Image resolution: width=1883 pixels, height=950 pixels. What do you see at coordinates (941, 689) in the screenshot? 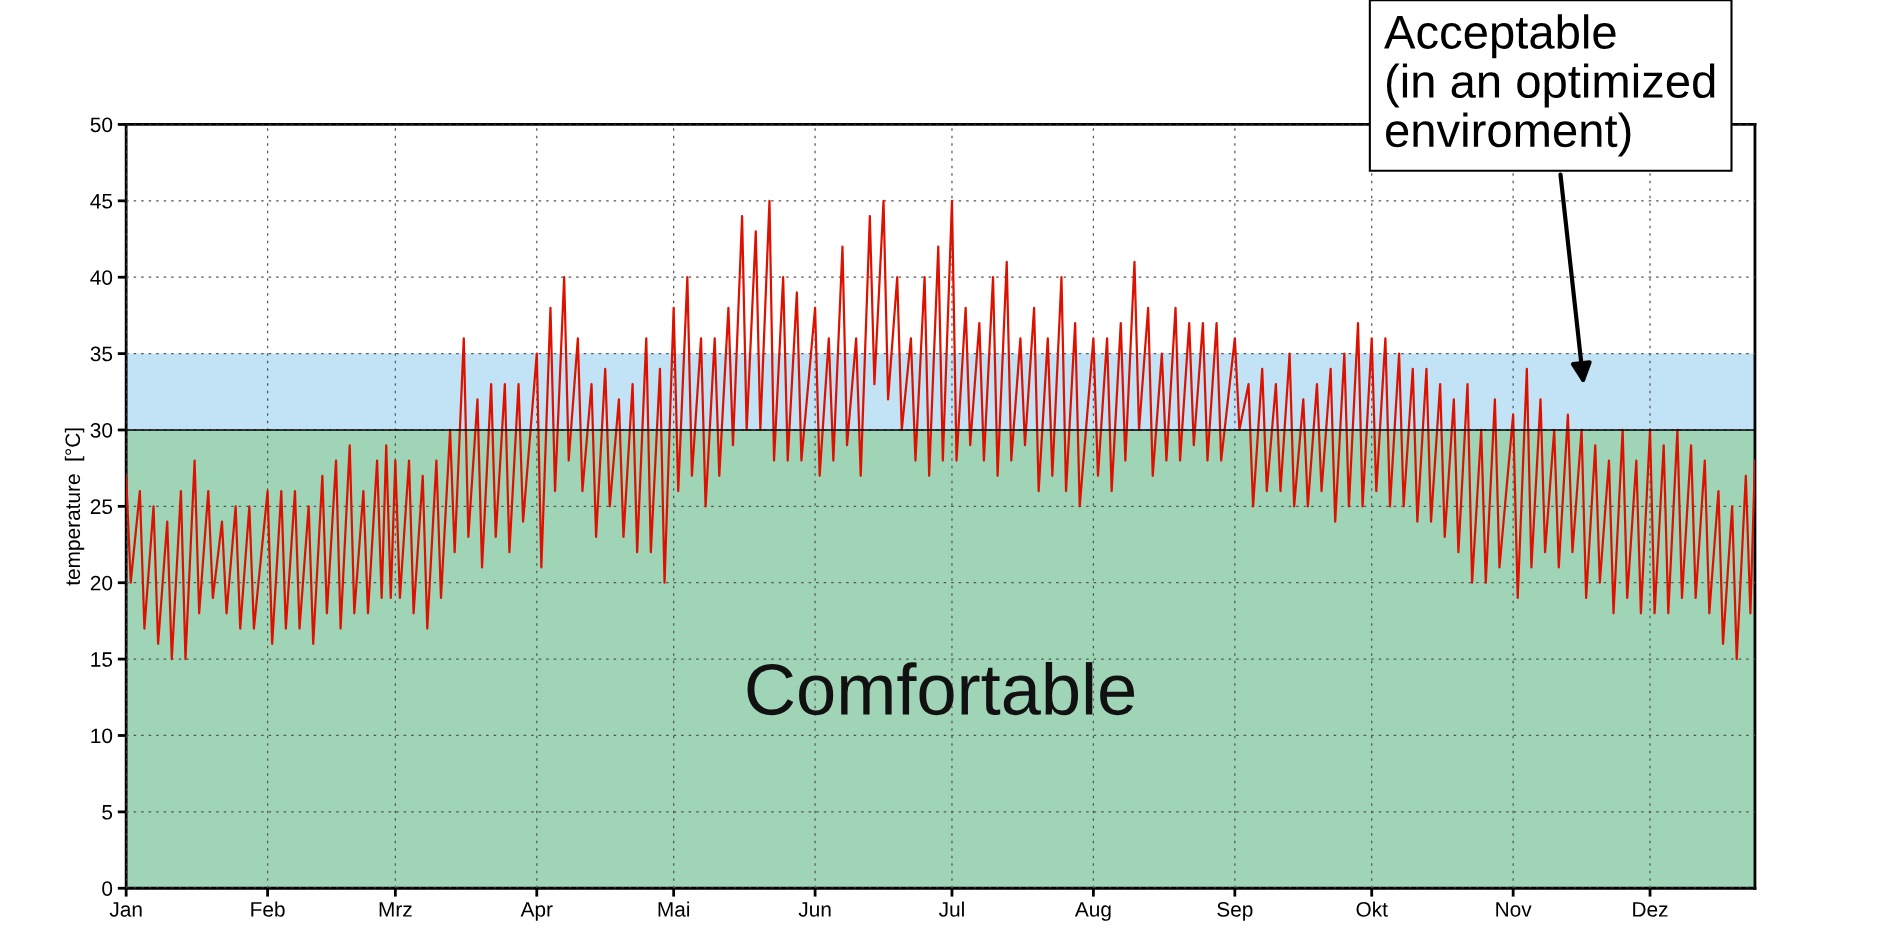
I see `band-label: Comfortable` at bounding box center [941, 689].